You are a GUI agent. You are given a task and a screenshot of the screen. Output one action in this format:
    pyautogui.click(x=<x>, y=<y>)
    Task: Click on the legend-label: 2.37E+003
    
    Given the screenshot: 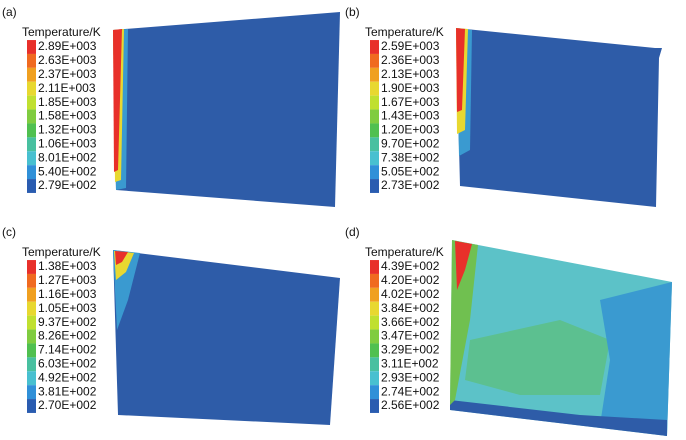 What is the action you would take?
    pyautogui.click(x=67, y=74)
    